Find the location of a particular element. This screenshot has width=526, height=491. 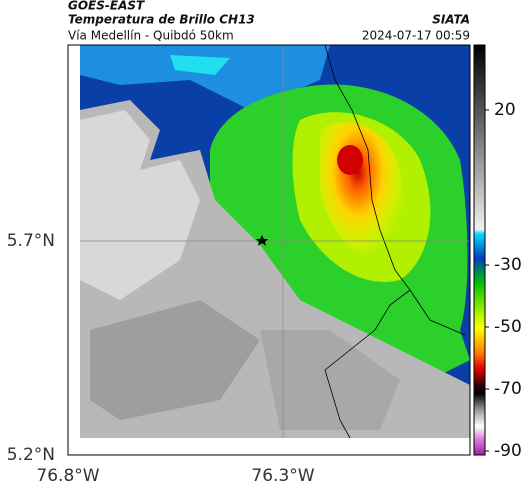

satellite: GOES-EAST is located at coordinates (106, 6).